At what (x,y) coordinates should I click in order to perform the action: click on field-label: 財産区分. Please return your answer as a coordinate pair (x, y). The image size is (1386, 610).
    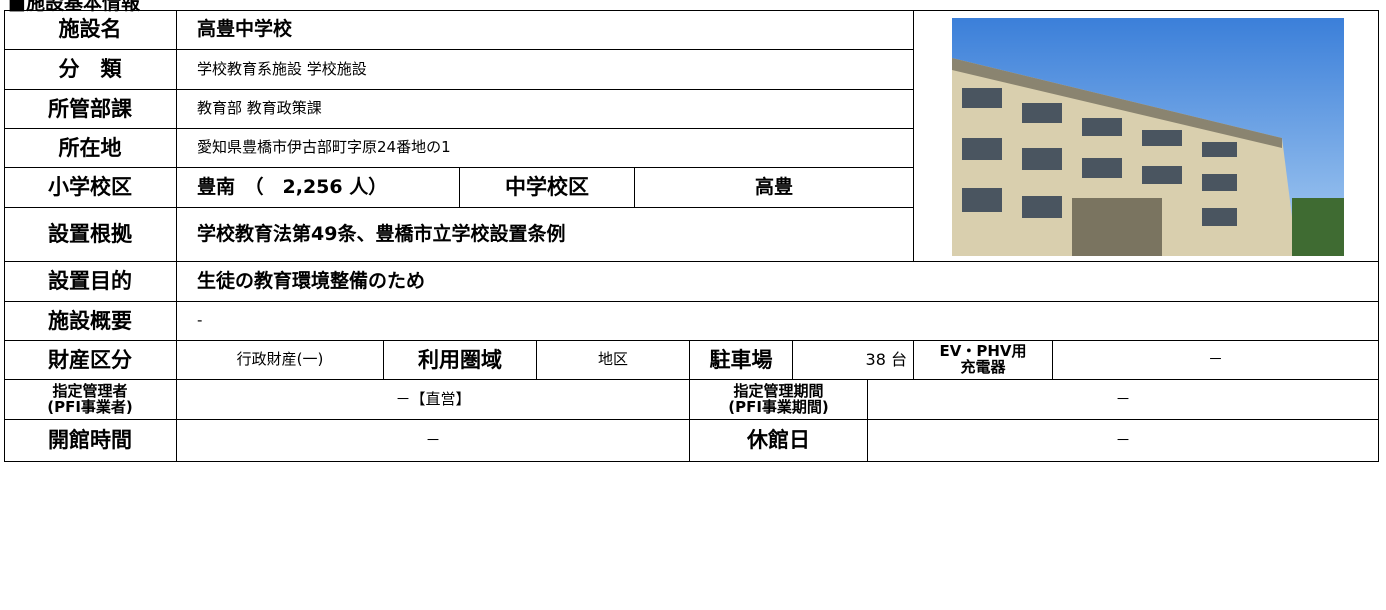
    Looking at the image, I should click on (90, 360).